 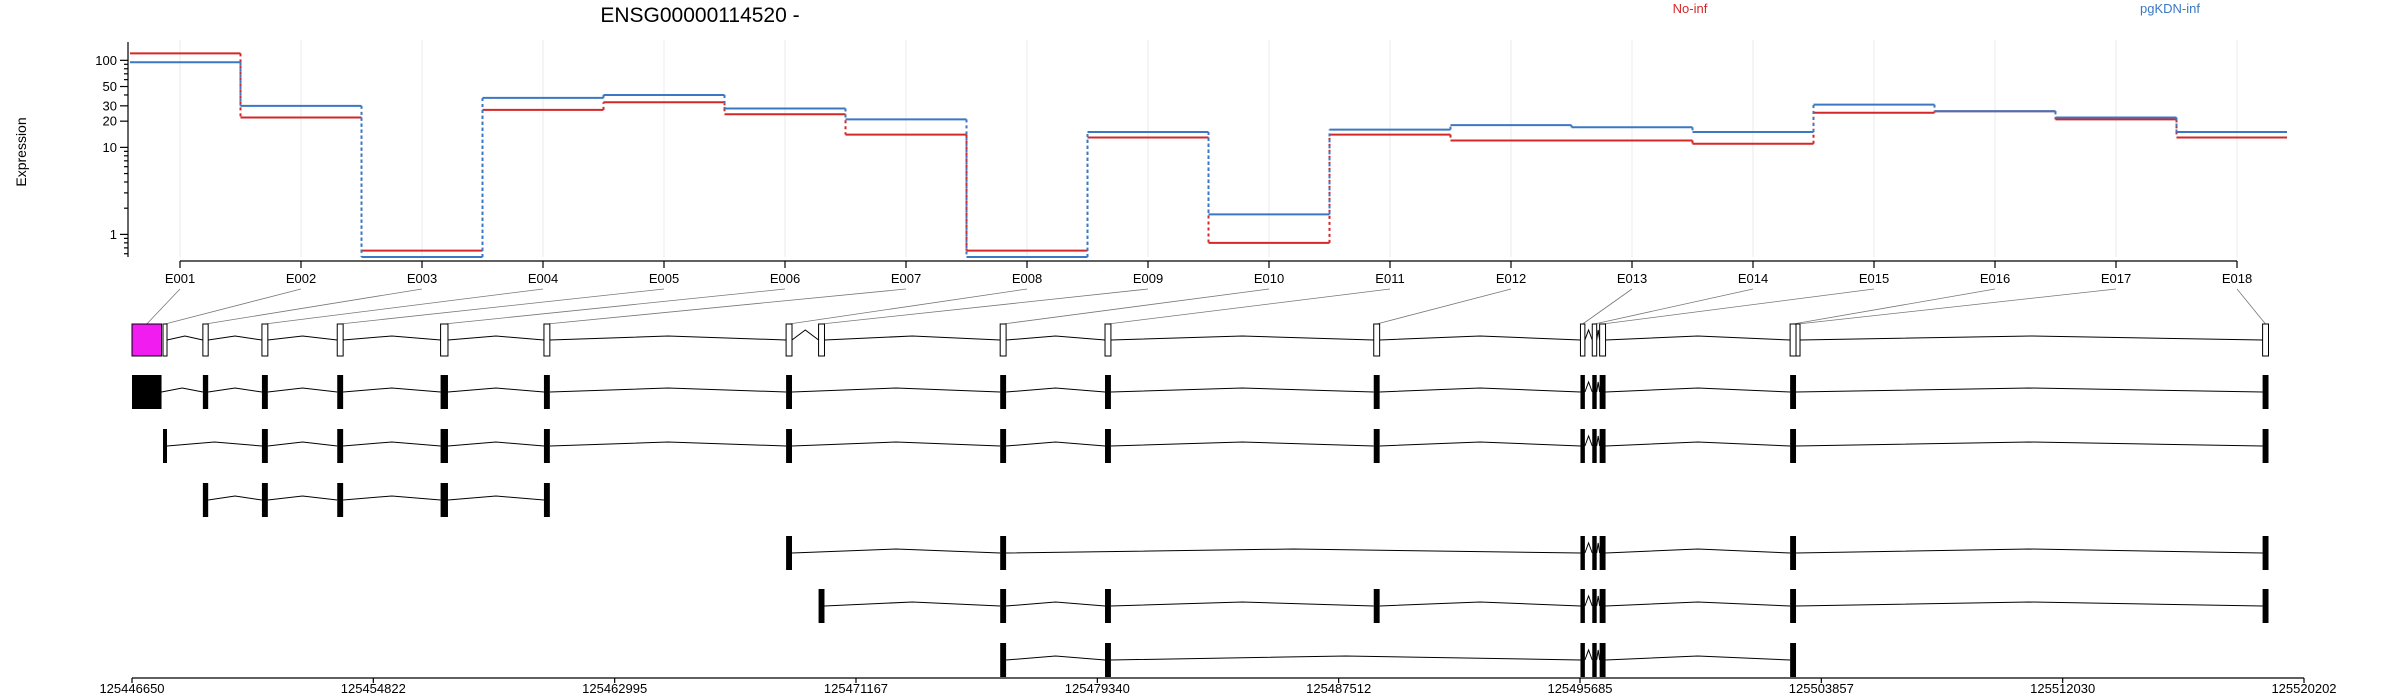 What do you see at coordinates (444, 340) in the screenshot?
I see `exon-bin-e006` at bounding box center [444, 340].